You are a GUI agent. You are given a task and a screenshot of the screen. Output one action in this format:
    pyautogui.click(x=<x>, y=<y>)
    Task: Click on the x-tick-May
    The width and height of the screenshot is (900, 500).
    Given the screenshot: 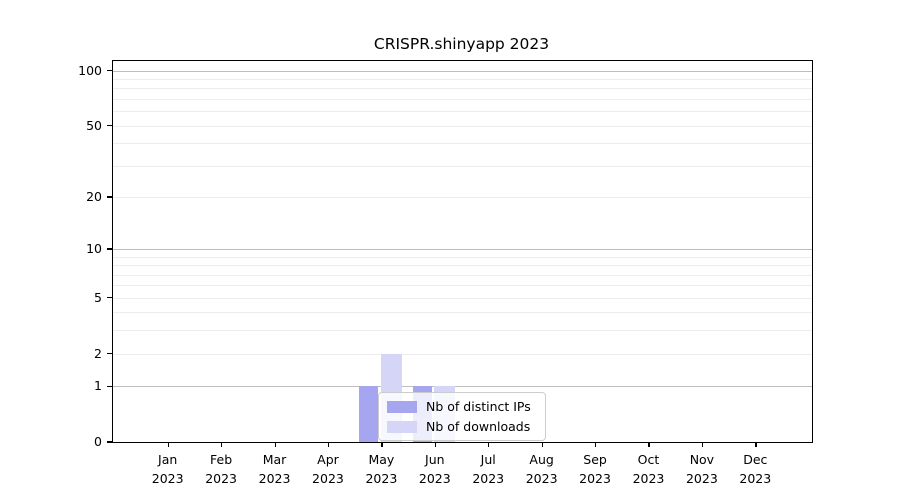 What is the action you would take?
    pyautogui.click(x=382, y=444)
    